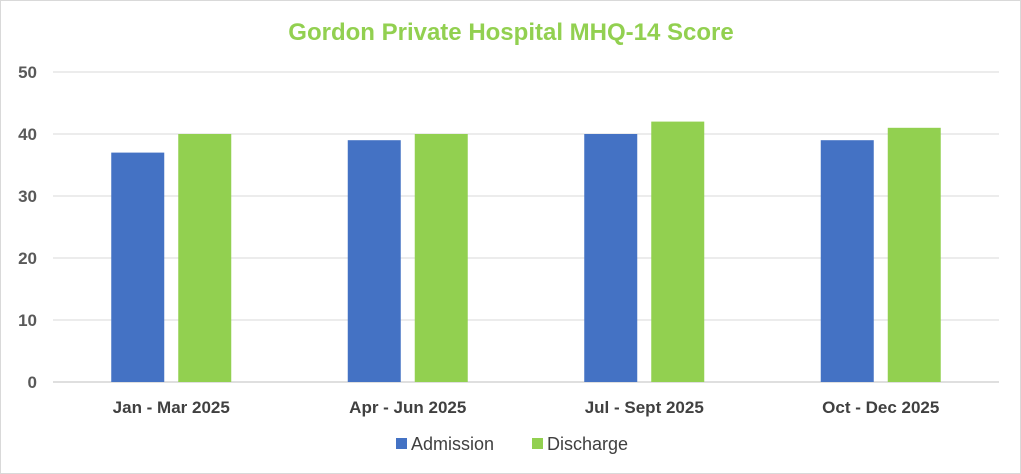 The width and height of the screenshot is (1021, 474). What do you see at coordinates (27, 320) in the screenshot?
I see `y-tick-label: 10` at bounding box center [27, 320].